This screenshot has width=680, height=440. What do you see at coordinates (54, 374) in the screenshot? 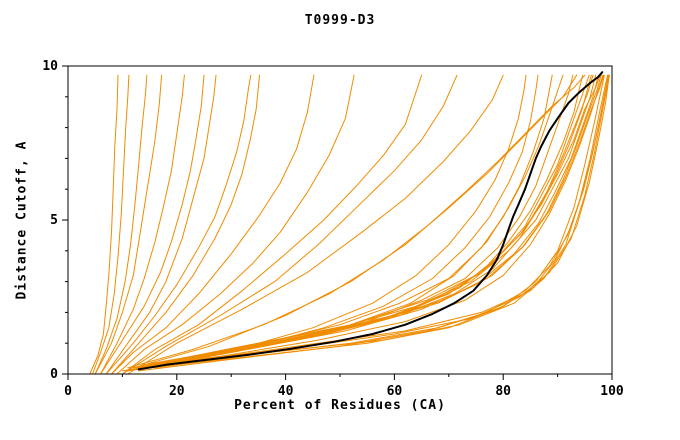
I see `y-tick-label: 0` at bounding box center [54, 374].